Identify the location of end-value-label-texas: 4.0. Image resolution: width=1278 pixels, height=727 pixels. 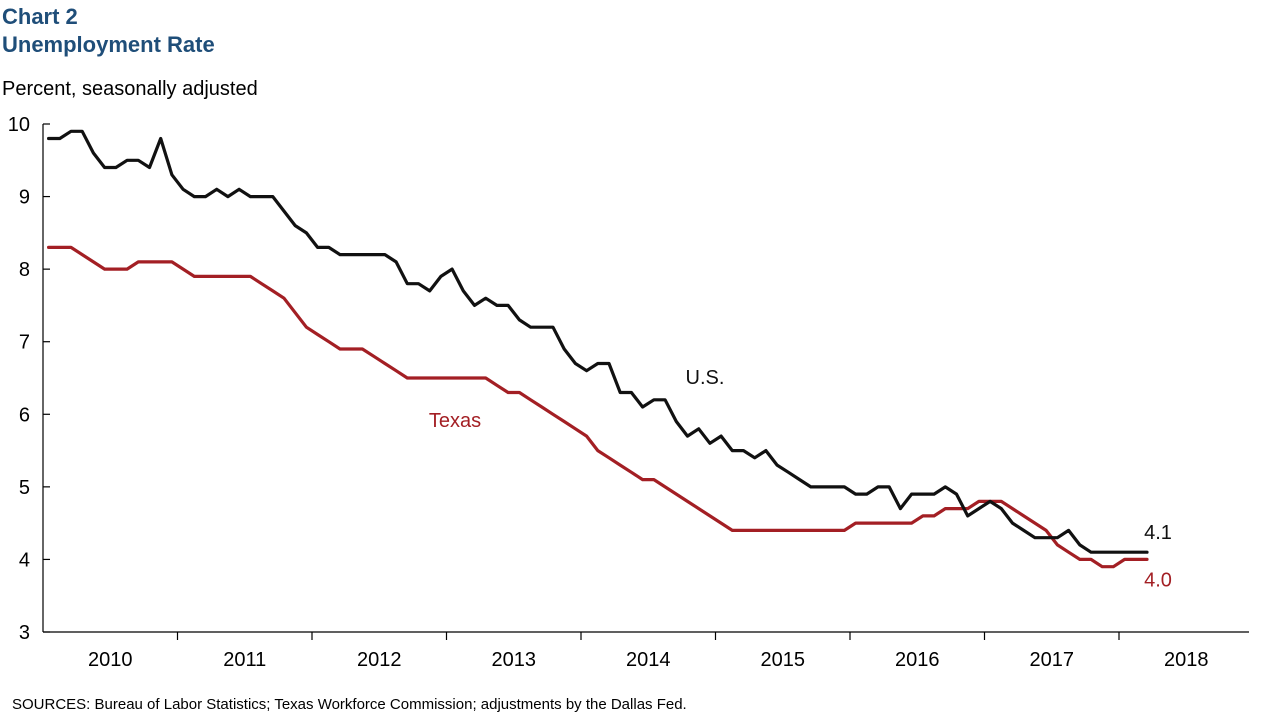
(1158, 580).